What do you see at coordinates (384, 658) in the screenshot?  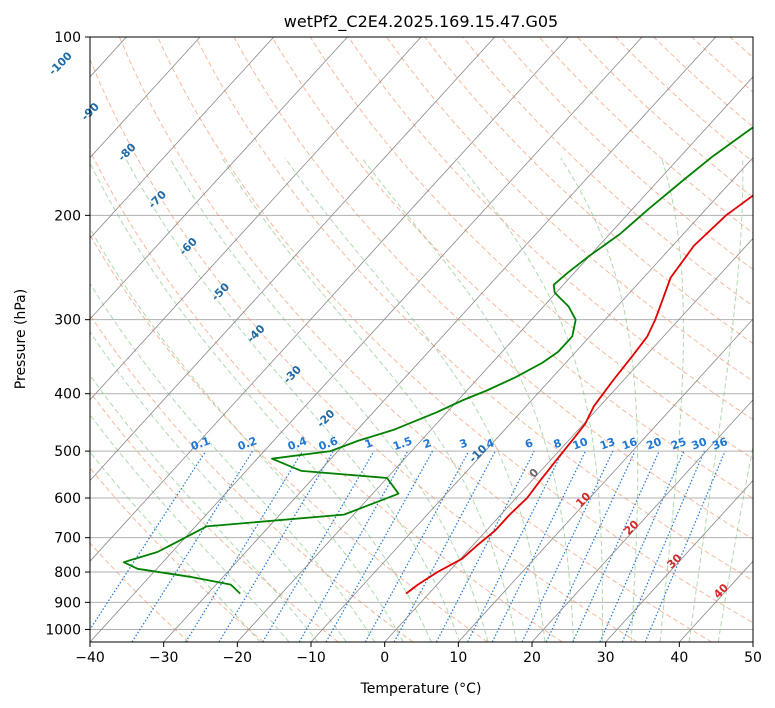 I see `x-tick-label: 0` at bounding box center [384, 658].